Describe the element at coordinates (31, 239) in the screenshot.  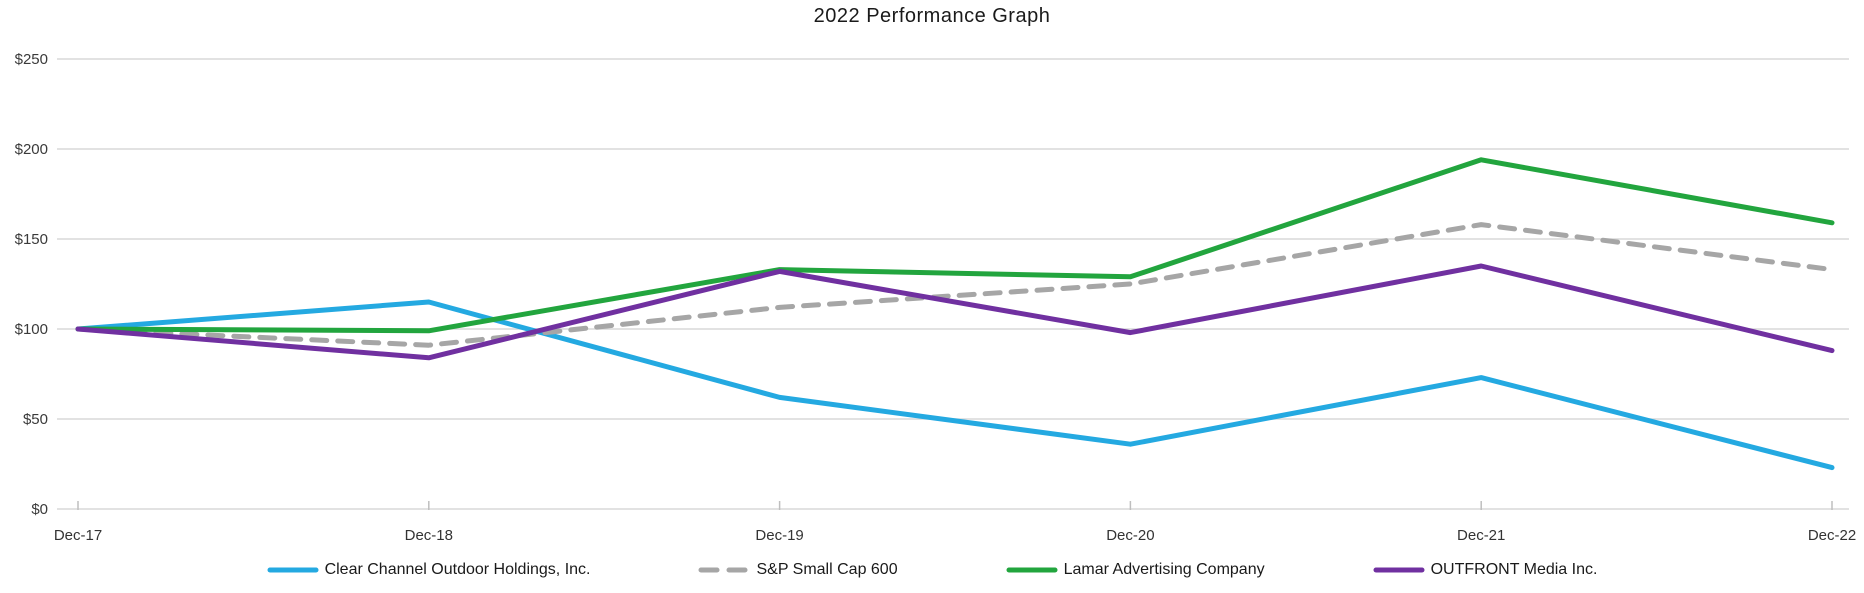
I see `y-axis-tick-label: $150` at that location.